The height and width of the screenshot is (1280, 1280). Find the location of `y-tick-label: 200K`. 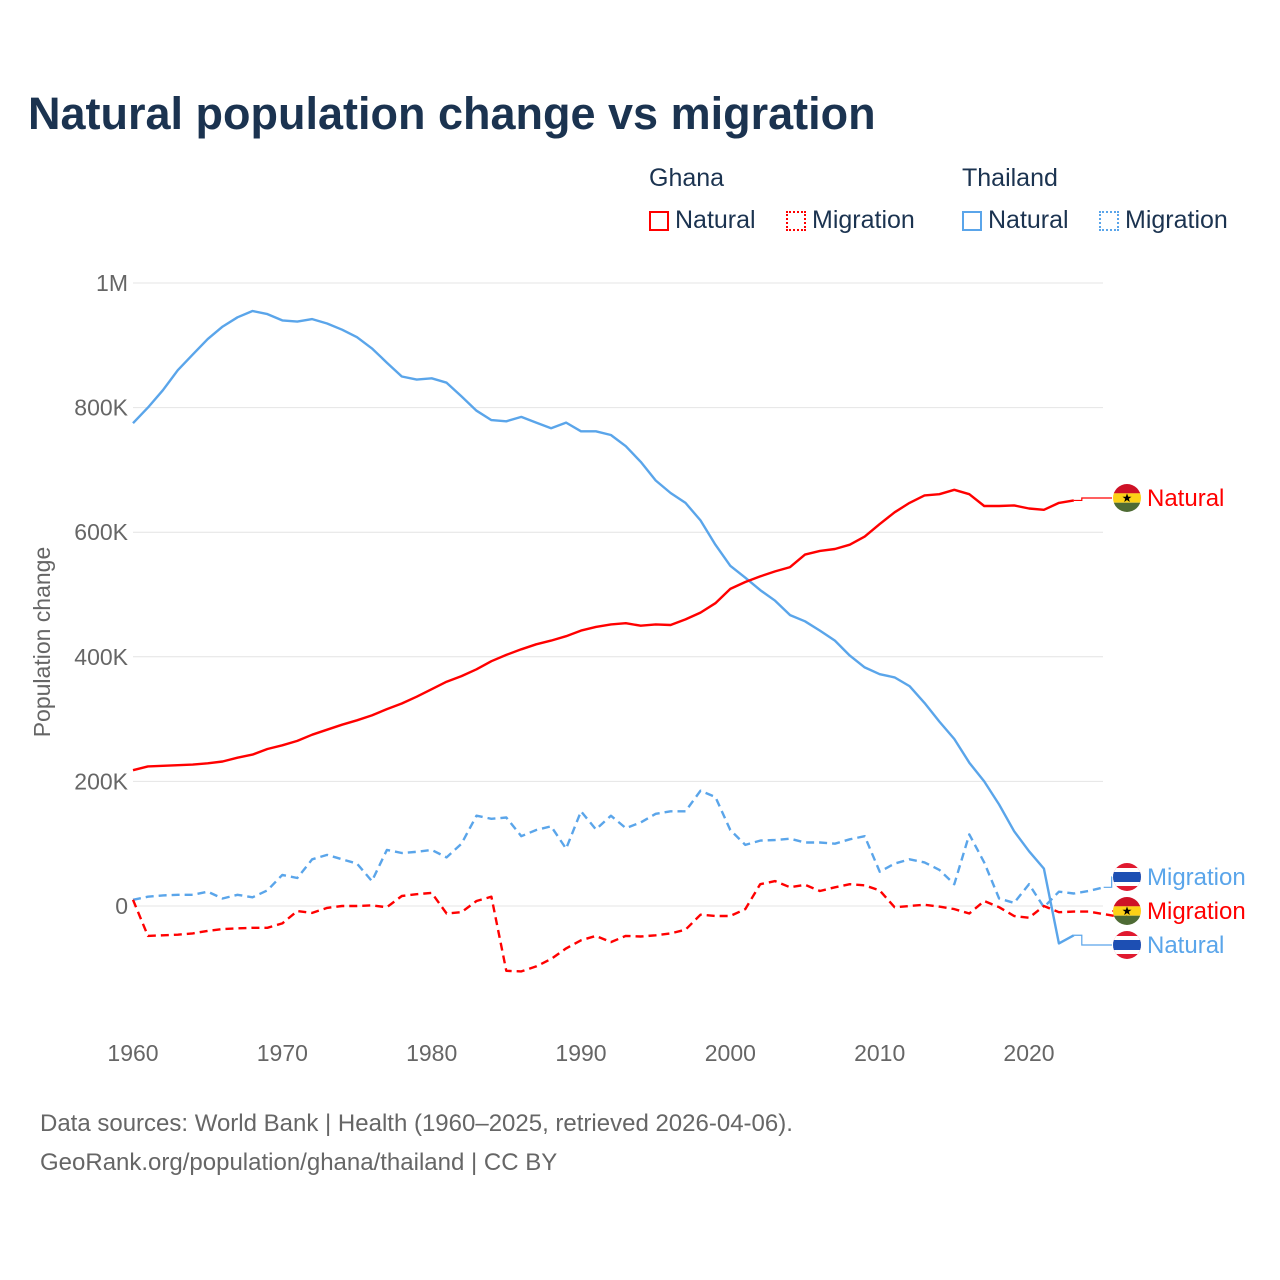

y-tick-label: 200K is located at coordinates (101, 781).